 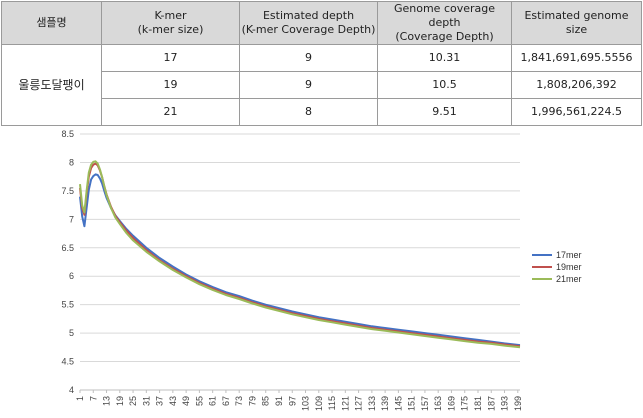 I want to click on est-depth-cell: 8, so click(x=308, y=112).